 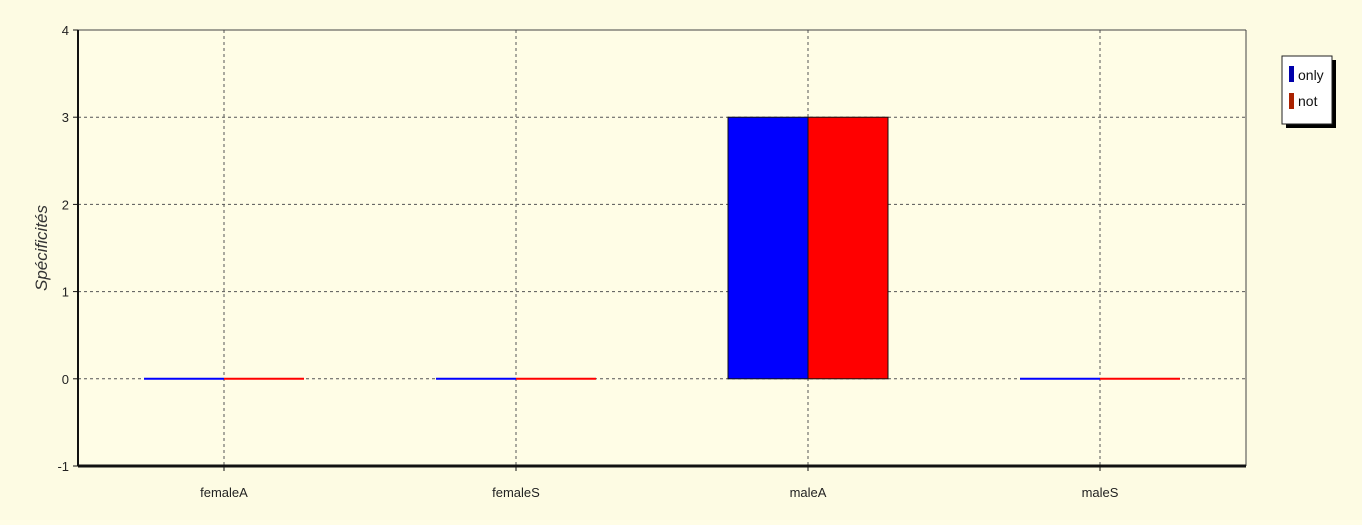 What do you see at coordinates (808, 492) in the screenshot?
I see `x-tick-label: maleA` at bounding box center [808, 492].